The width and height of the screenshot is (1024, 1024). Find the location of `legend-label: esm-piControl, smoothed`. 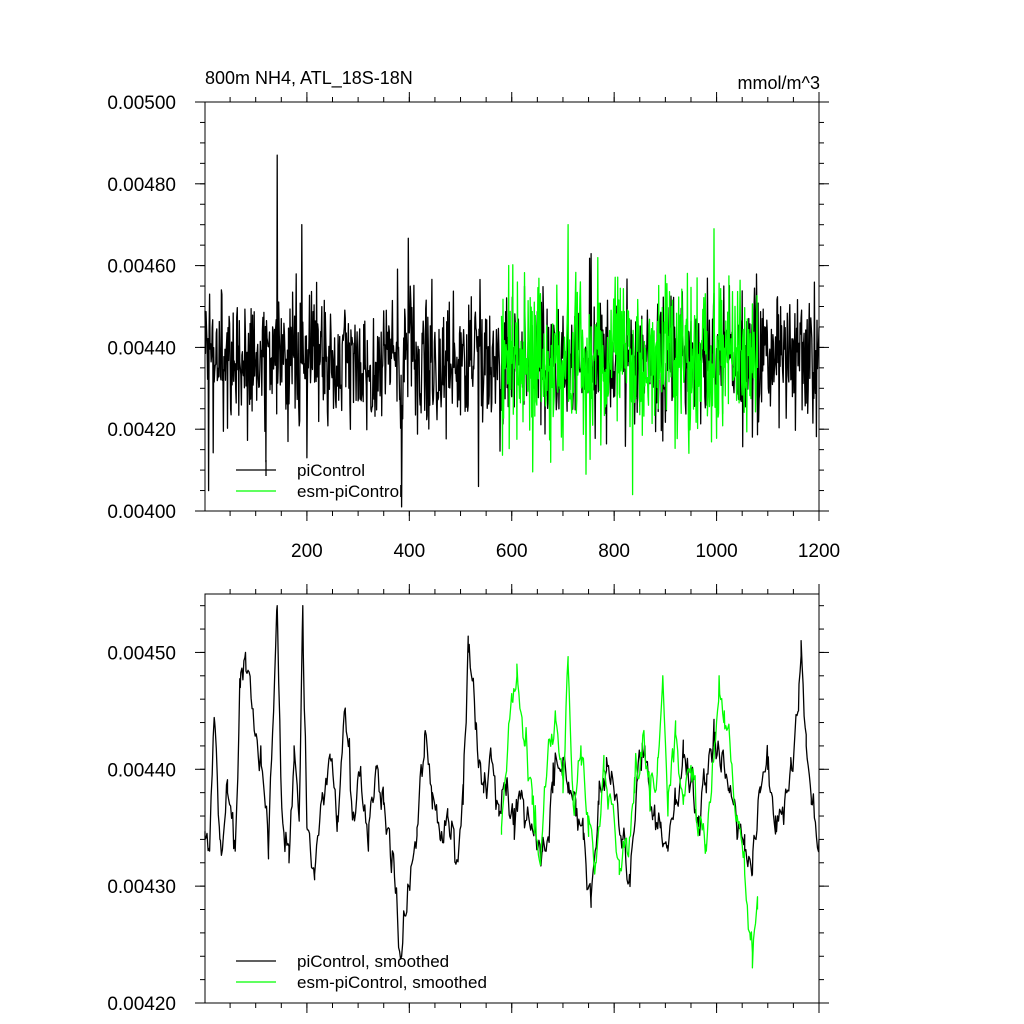

legend-label: esm-piControl, smoothed is located at coordinates (392, 982).